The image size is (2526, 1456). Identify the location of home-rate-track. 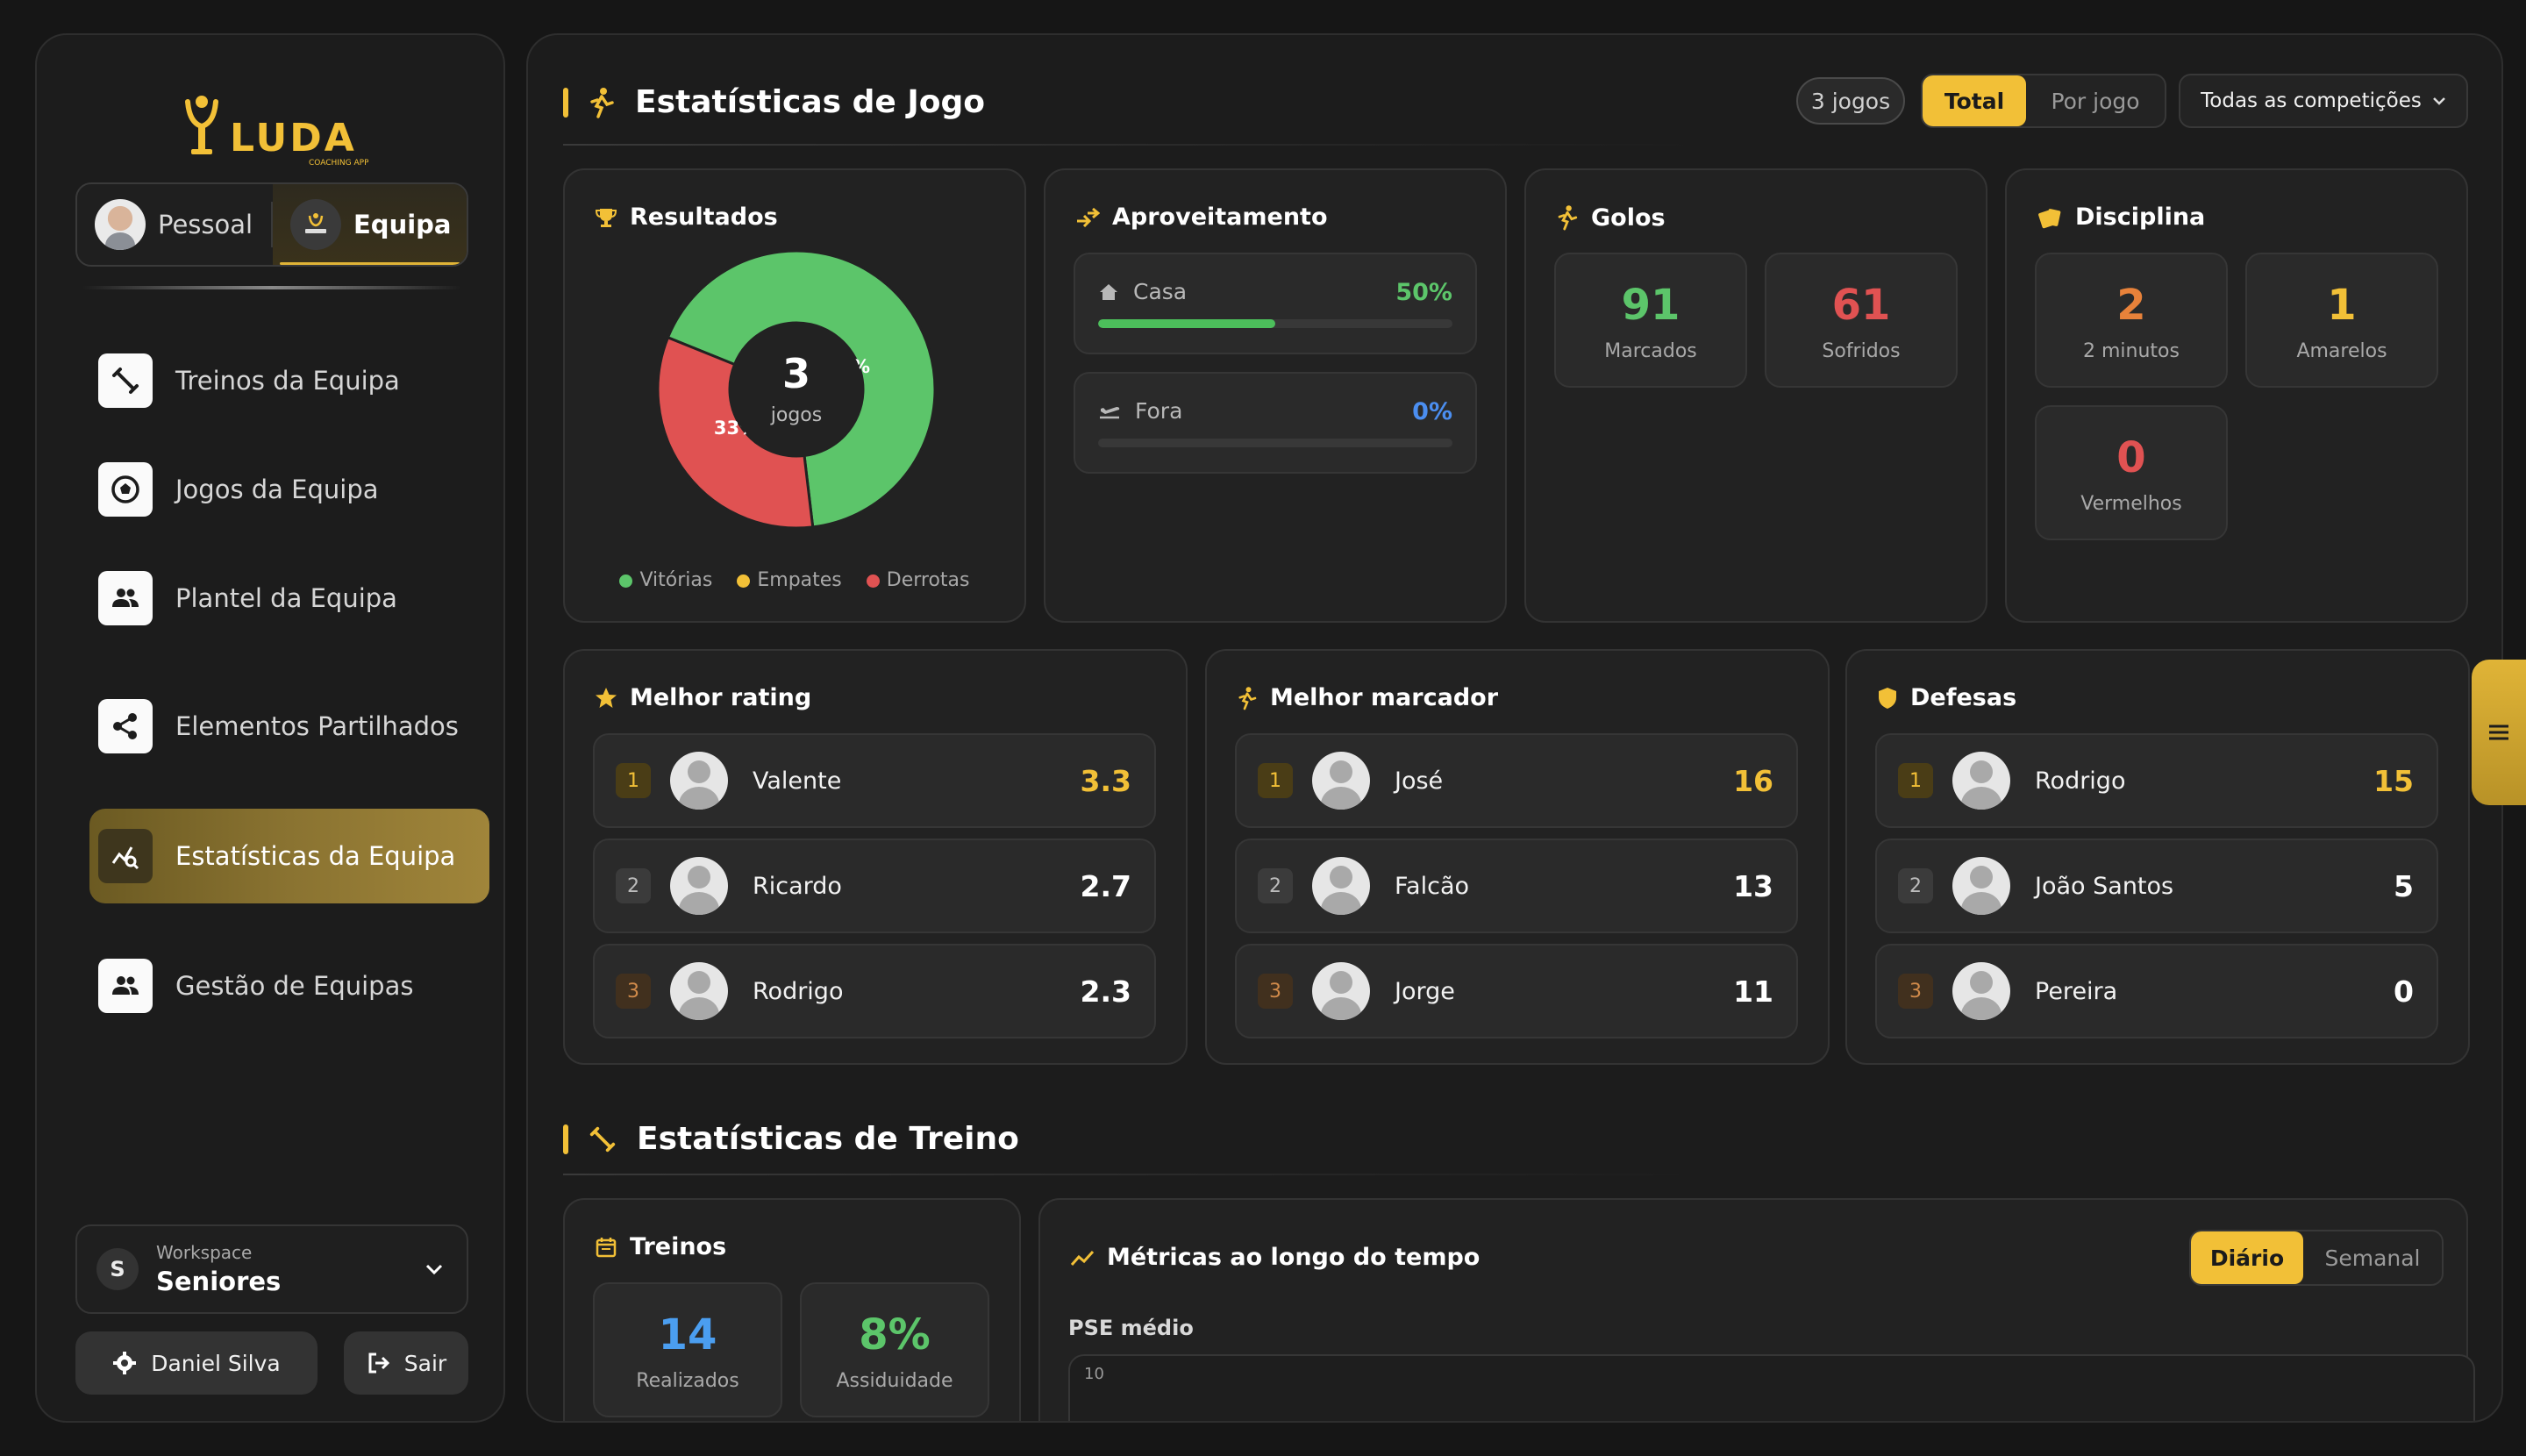
(1275, 323).